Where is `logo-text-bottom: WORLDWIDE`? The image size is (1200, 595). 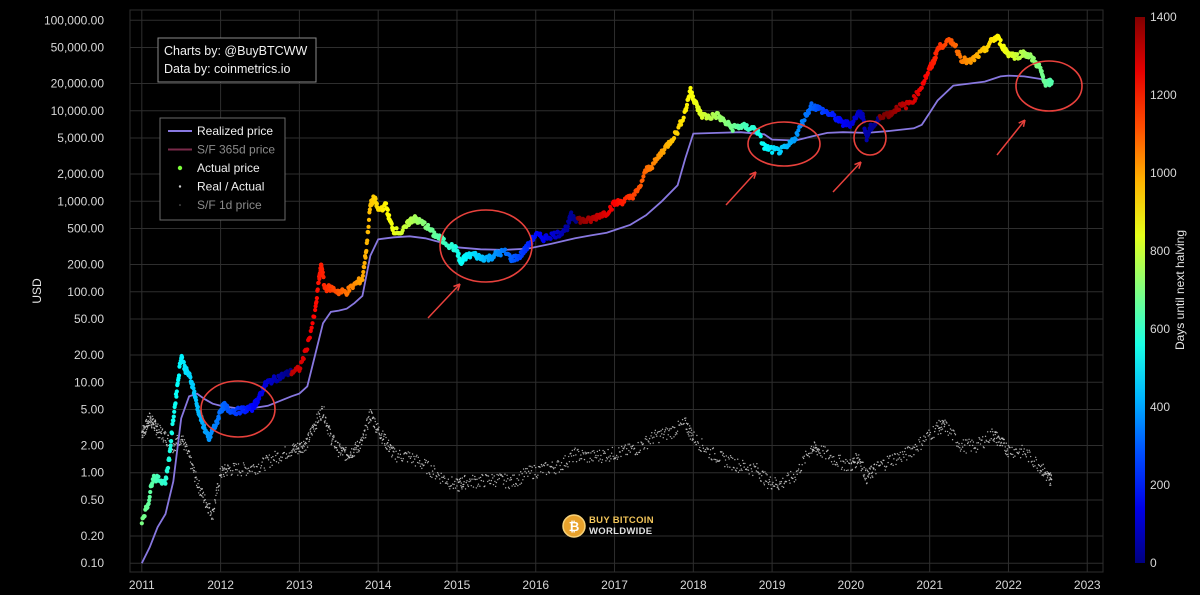
logo-text-bottom: WORLDWIDE is located at coordinates (620, 531).